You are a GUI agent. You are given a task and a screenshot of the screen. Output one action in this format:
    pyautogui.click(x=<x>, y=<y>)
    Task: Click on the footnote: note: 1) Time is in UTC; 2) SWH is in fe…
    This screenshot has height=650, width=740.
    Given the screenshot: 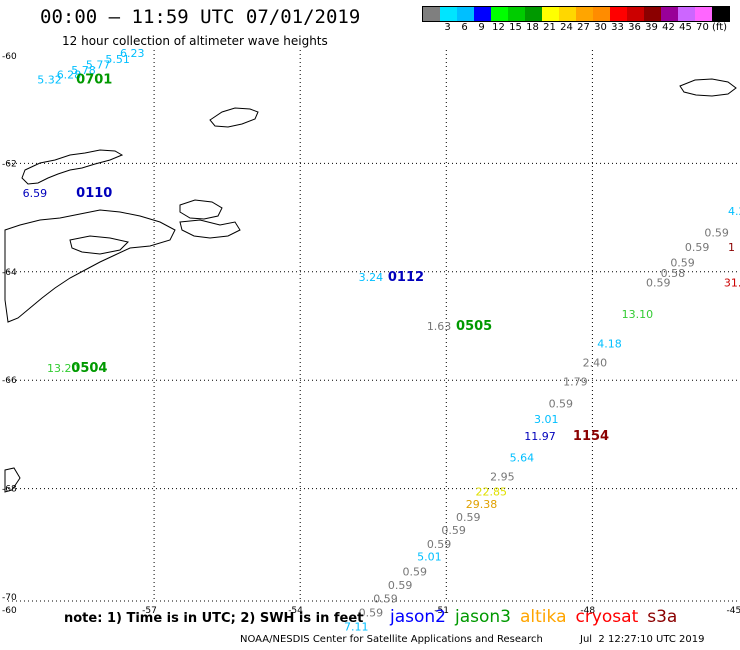 What is the action you would take?
    pyautogui.click(x=214, y=618)
    